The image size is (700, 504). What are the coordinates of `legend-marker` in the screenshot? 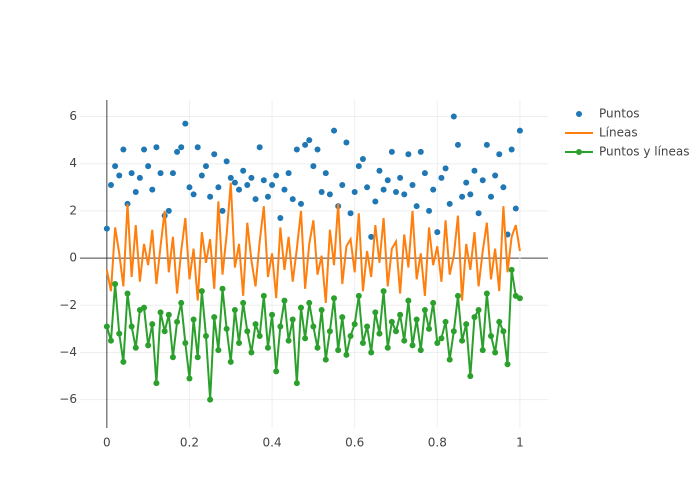 It's located at (579, 114).